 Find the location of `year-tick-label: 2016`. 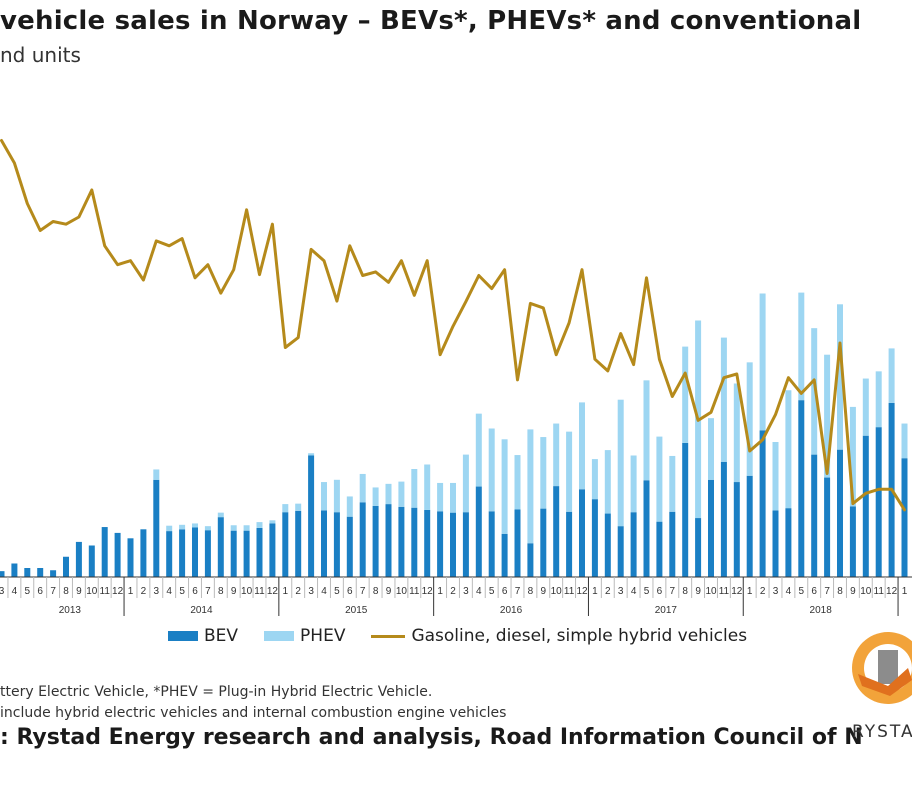

year-tick-label: 2016 is located at coordinates (511, 610).